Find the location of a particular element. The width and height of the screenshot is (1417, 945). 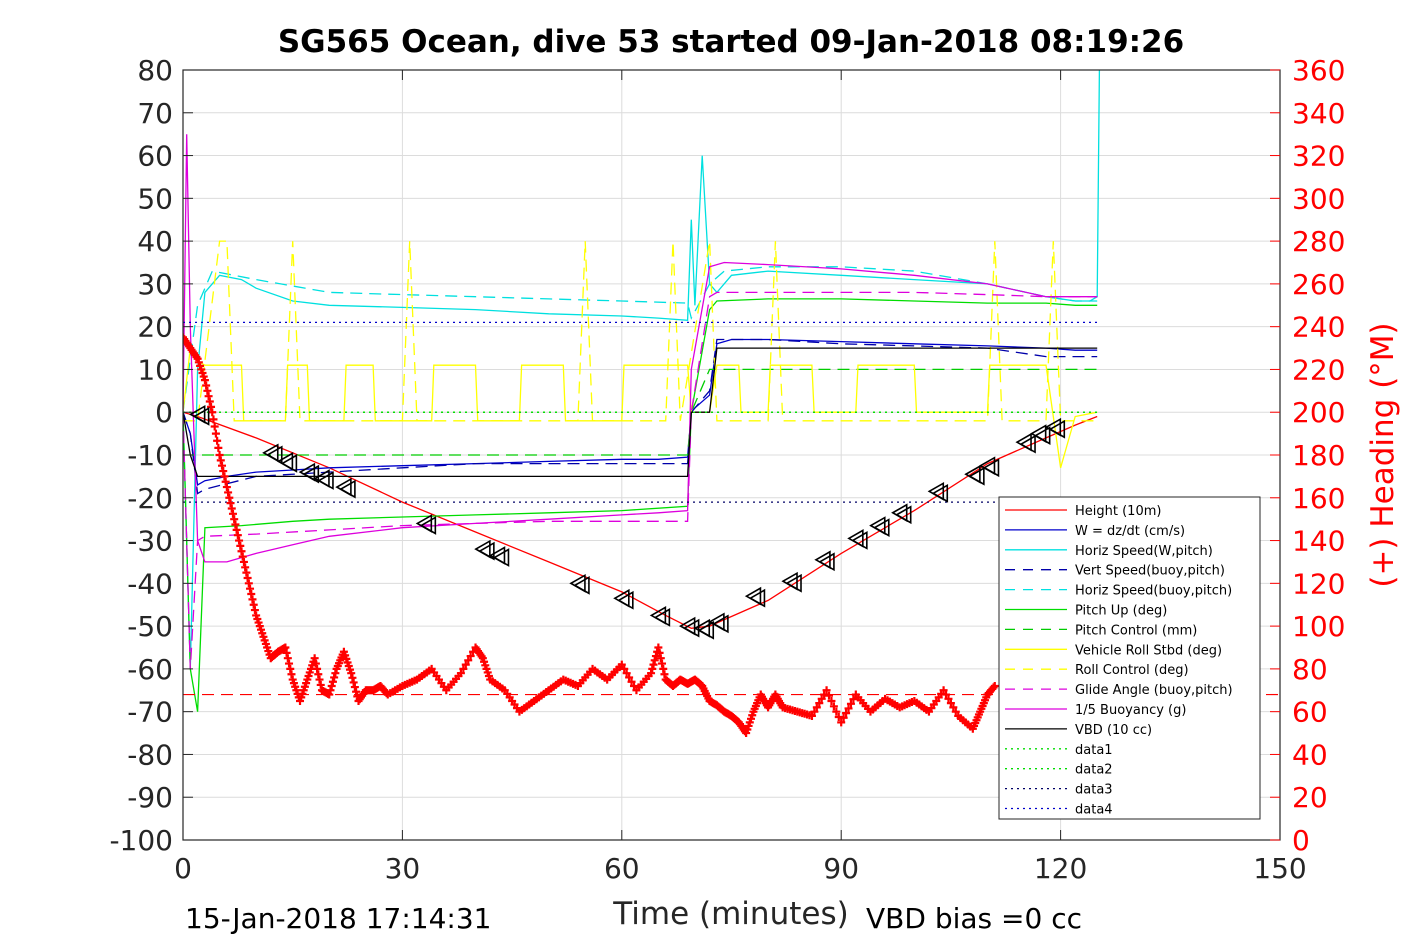

legend-entry-label: Horiz Speed(buoy,pitch) is located at coordinates (1153, 591).